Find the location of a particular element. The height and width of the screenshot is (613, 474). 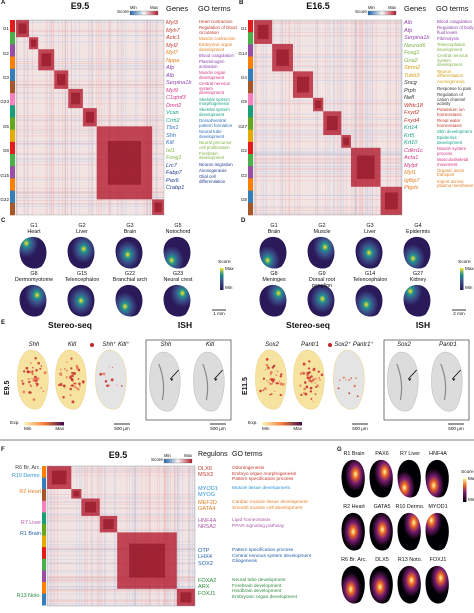

go-term: Plasminogen activation is located at coordinates (212, 64).